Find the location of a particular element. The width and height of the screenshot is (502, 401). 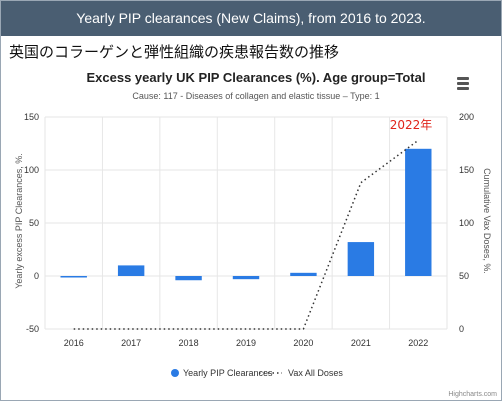

y2-tick-label: 50 is located at coordinates (464, 276).